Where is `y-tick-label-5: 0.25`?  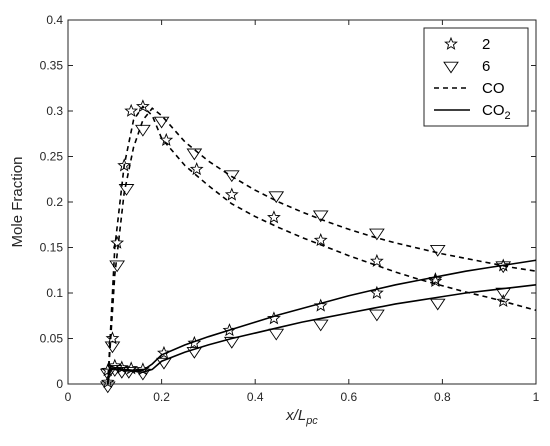 y-tick-label-5: 0.25 is located at coordinates (52, 157).